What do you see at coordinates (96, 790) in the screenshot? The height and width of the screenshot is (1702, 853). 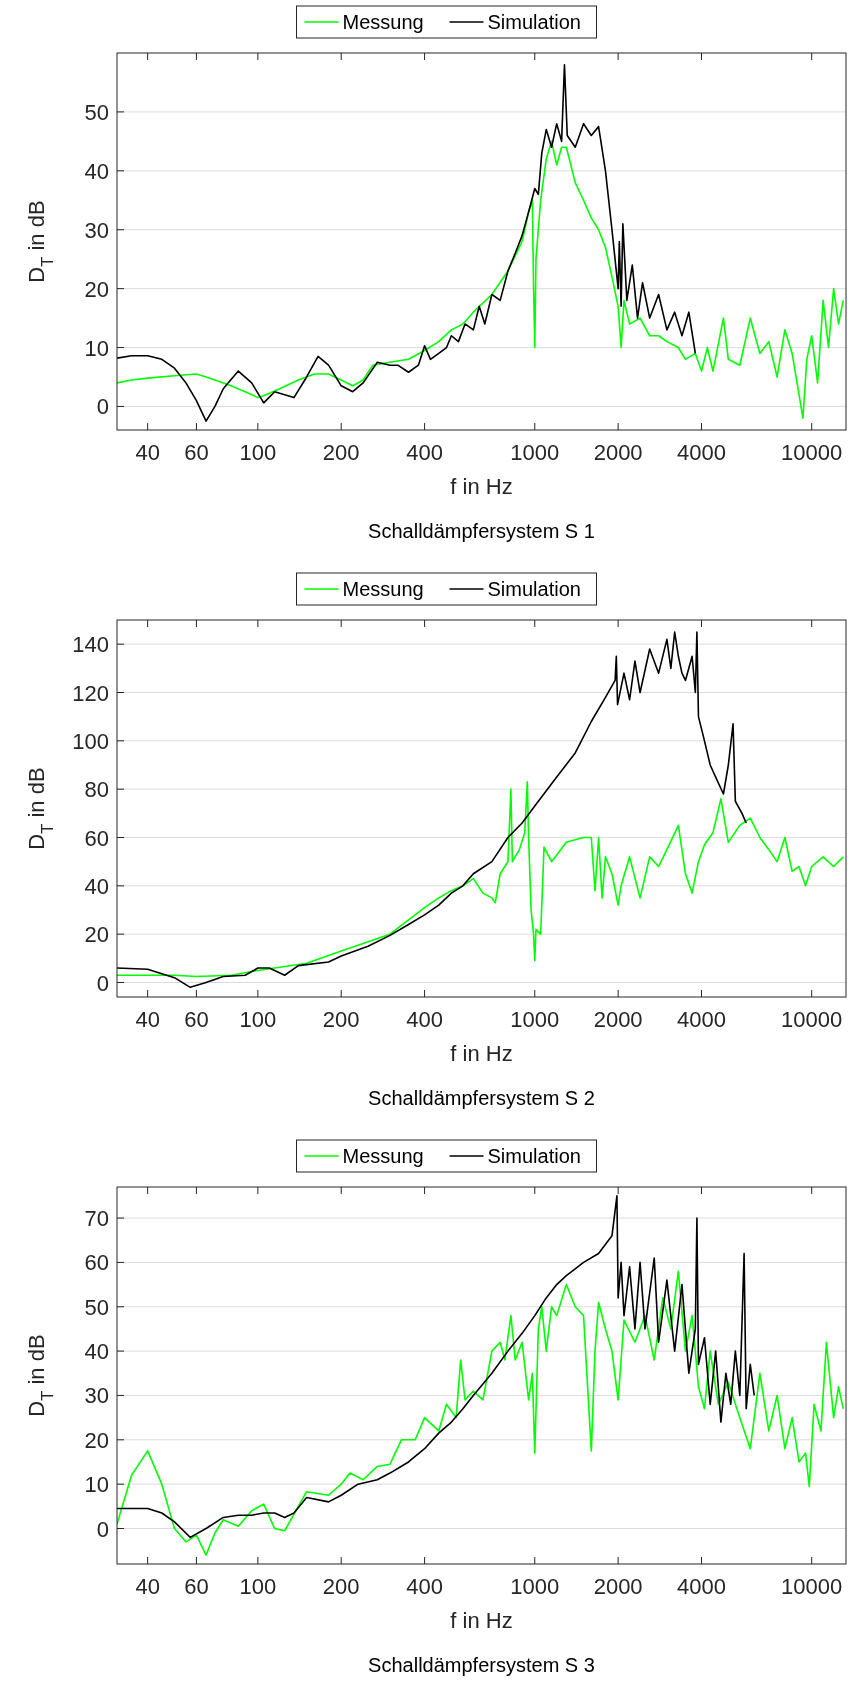 I see `y-tick-label: 80` at bounding box center [96, 790].